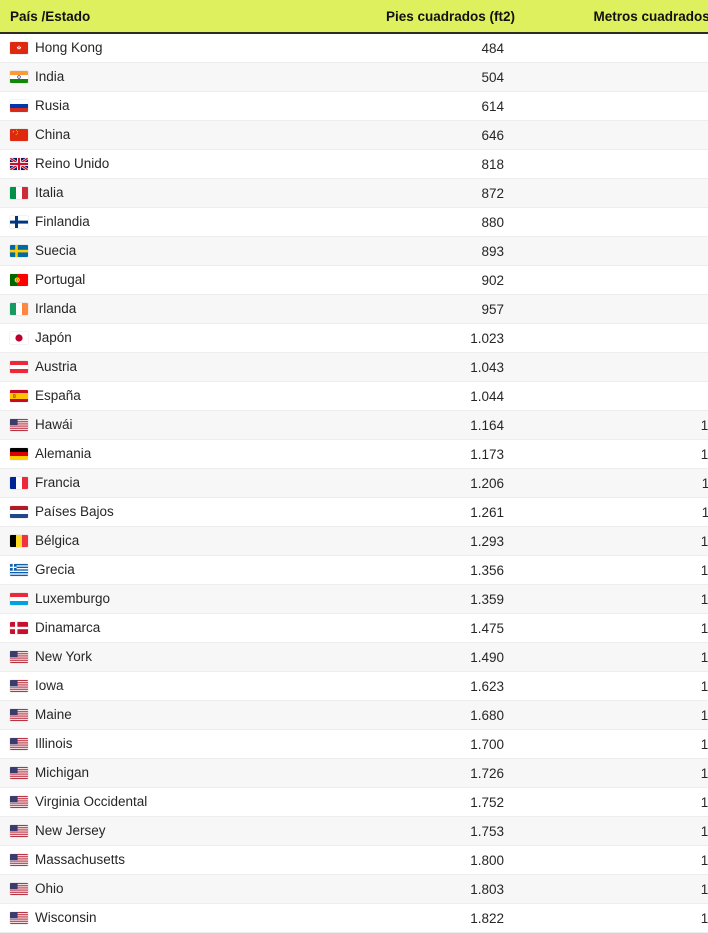 The image size is (708, 933). Describe the element at coordinates (606, 541) in the screenshot. I see `cell-square-meters: 120,12` at that location.